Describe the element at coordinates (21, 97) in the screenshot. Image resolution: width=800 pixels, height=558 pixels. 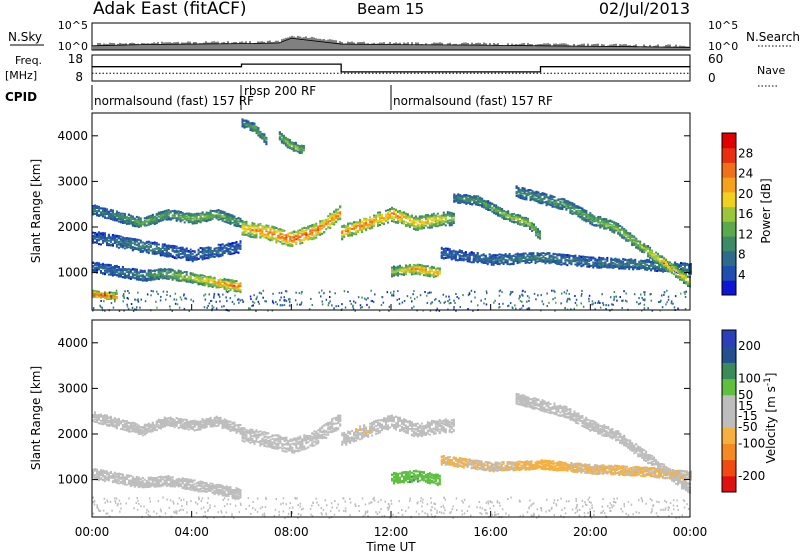
I see `cpid-label: CPID` at that location.